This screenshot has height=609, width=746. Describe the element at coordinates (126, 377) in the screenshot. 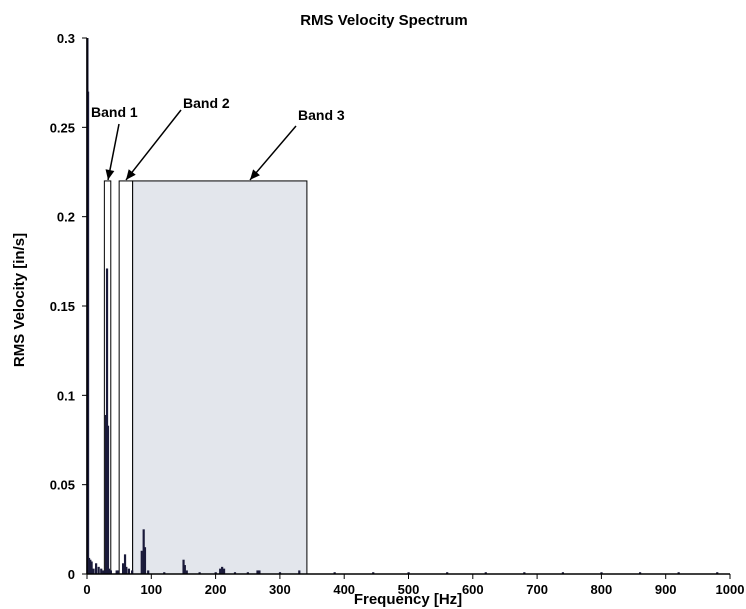

I see `band-region` at that location.